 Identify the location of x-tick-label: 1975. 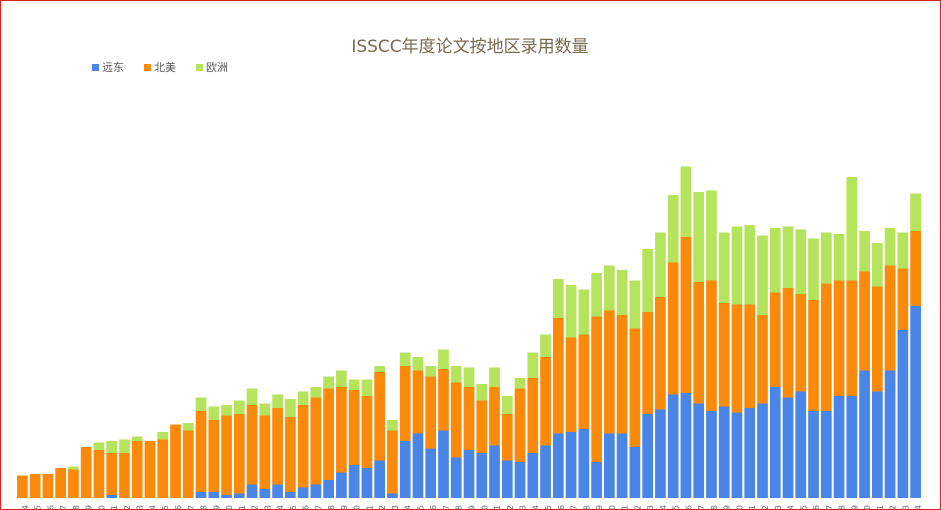
(293, 507).